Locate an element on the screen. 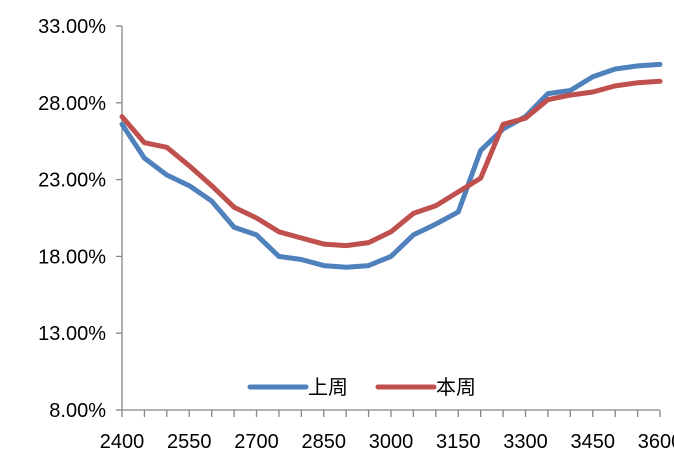  x-tick-label: 2700 is located at coordinates (256, 442).